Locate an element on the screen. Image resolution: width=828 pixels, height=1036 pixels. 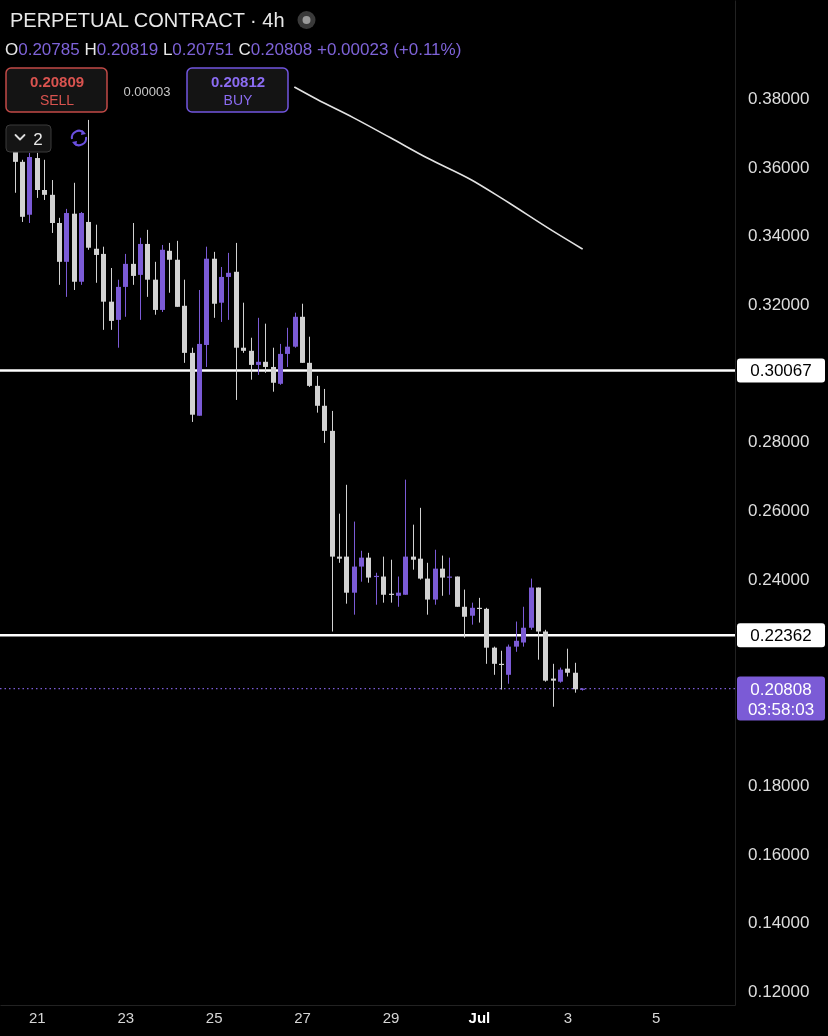
y-tick-label: 0.12000 is located at coordinates (779, 992).